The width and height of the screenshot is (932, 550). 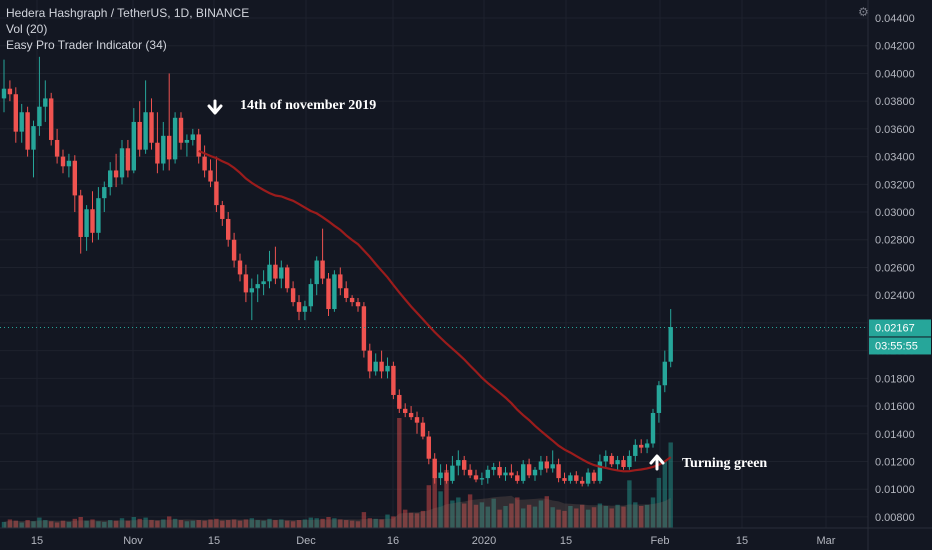 What do you see at coordinates (27, 29) in the screenshot?
I see `volume-indicator-label: Vol (20)` at bounding box center [27, 29].